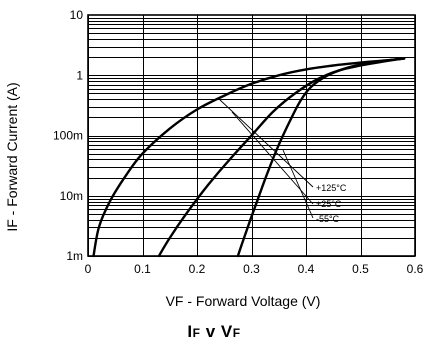  What do you see at coordinates (328, 219) in the screenshot?
I see `series-label-55: -55°C` at bounding box center [328, 219].